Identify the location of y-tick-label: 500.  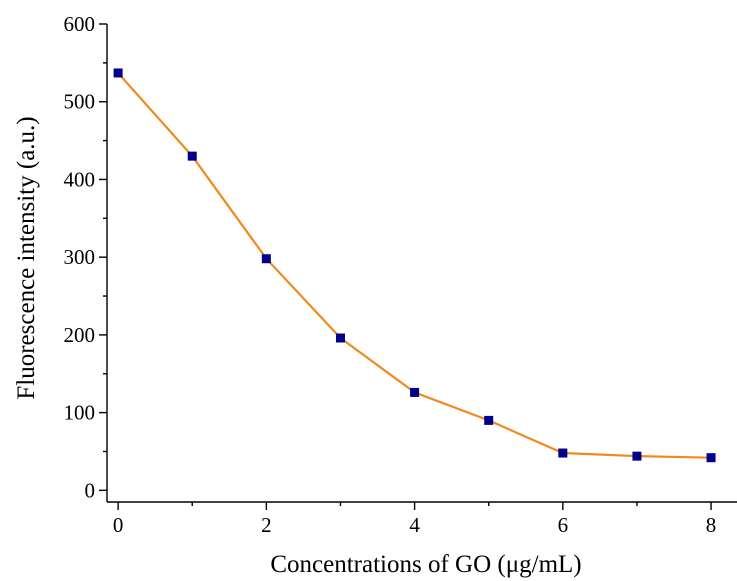
(80, 102).